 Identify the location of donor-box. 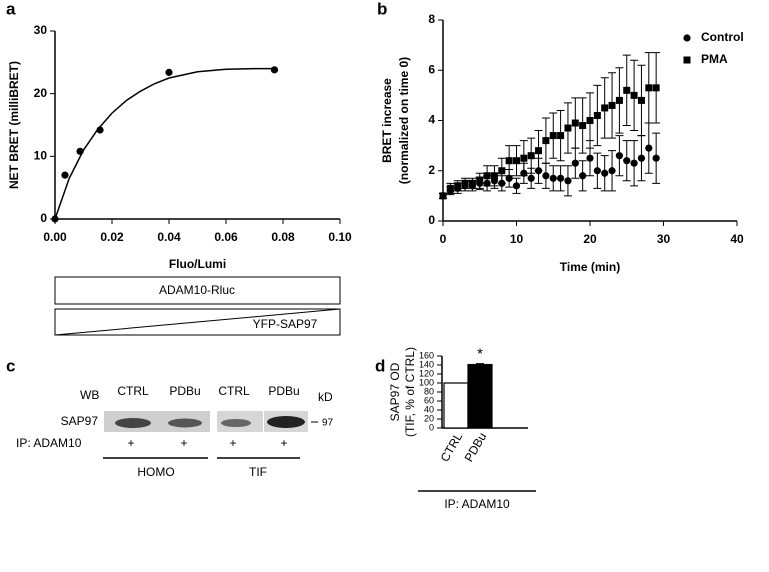
(197, 290).